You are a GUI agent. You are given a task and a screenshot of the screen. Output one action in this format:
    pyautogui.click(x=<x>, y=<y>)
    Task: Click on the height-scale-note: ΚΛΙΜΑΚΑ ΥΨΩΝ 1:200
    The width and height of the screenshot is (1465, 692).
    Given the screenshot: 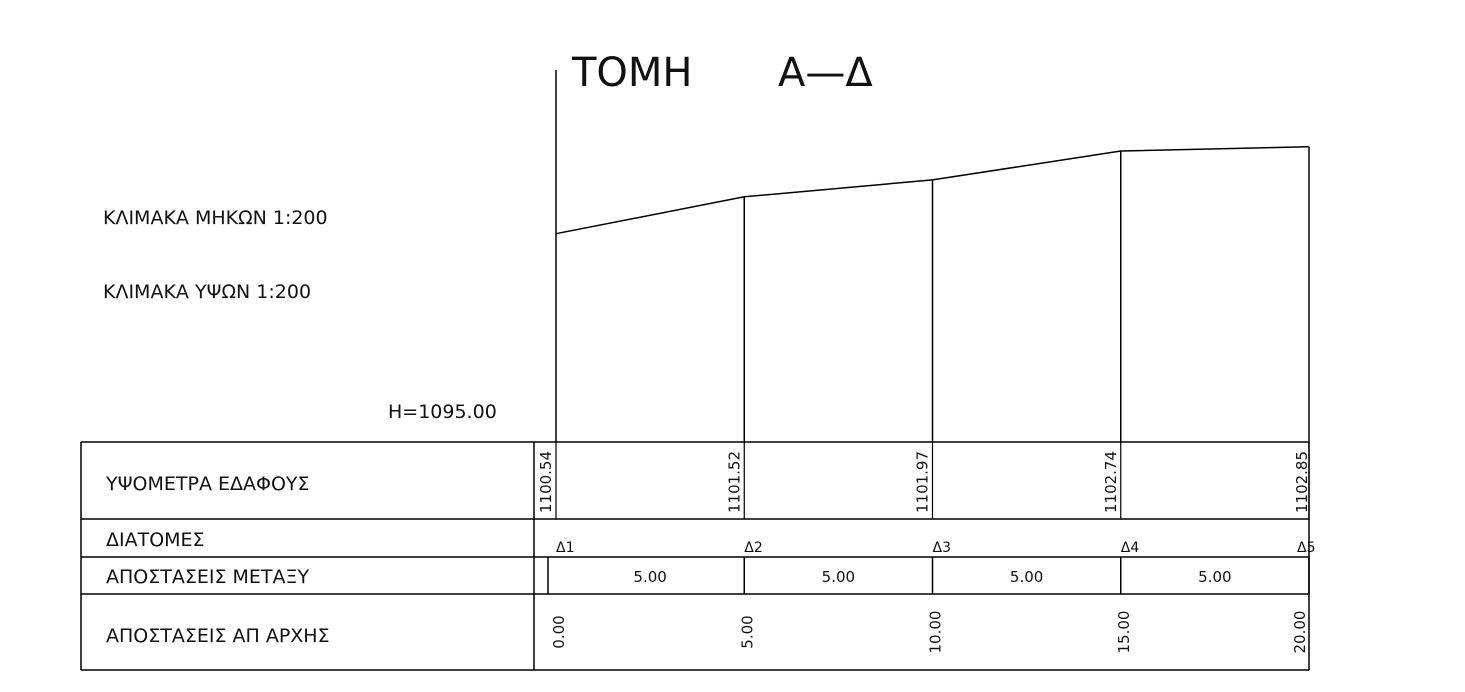 What is the action you would take?
    pyautogui.click(x=207, y=292)
    